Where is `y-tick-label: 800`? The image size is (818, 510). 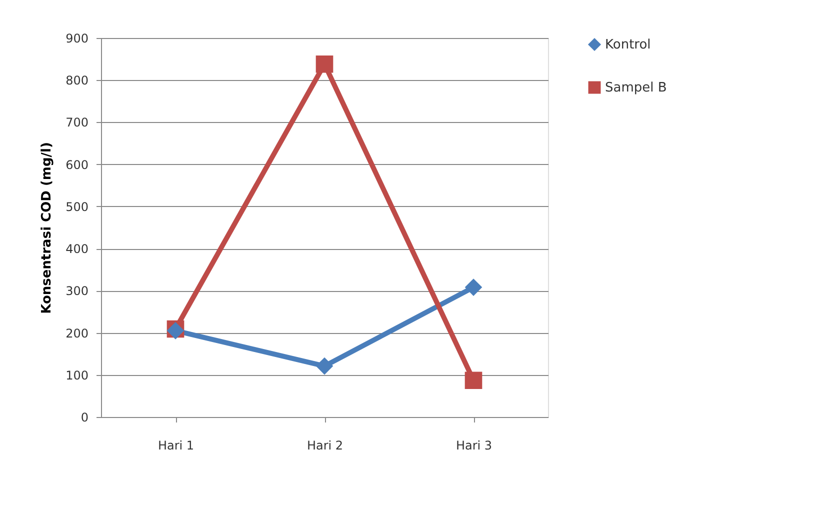 y-tick-label: 800 is located at coordinates (77, 81).